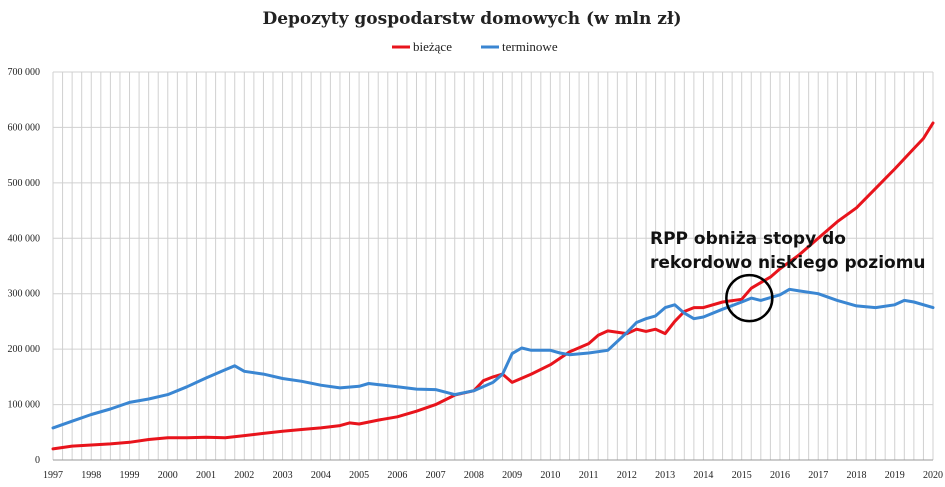 This screenshot has width=945, height=487. What do you see at coordinates (206, 475) in the screenshot?
I see `x-tick-label: 2001` at bounding box center [206, 475].